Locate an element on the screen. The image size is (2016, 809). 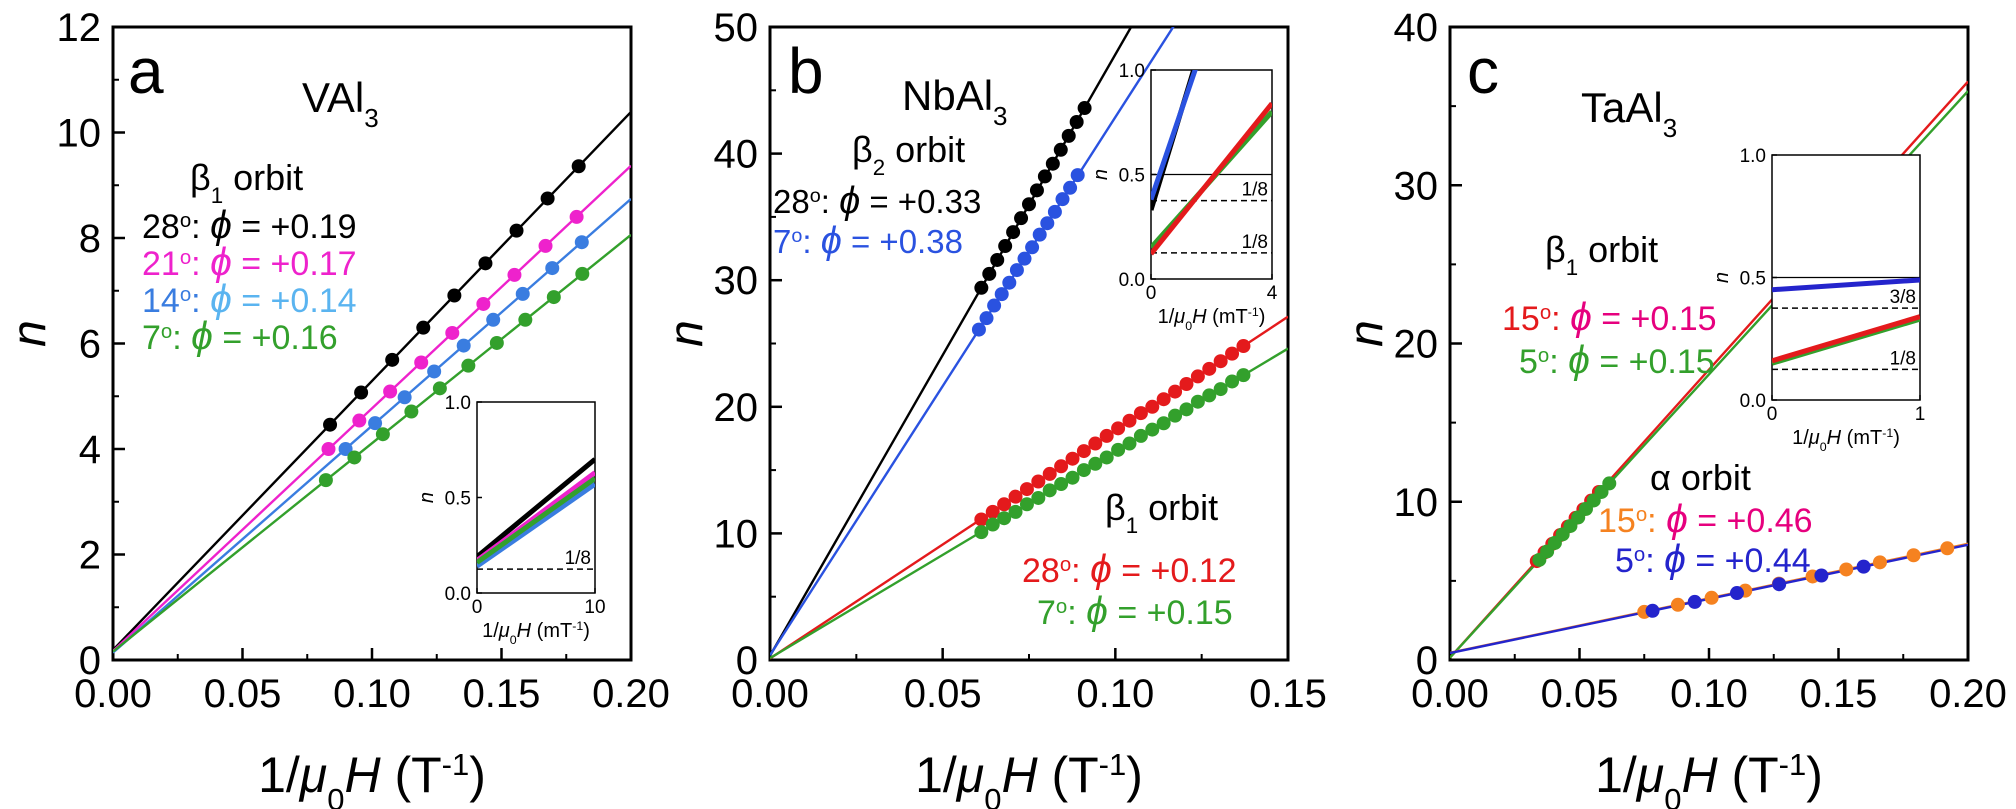
y-tick-label: 20 is located at coordinates (736, 408).